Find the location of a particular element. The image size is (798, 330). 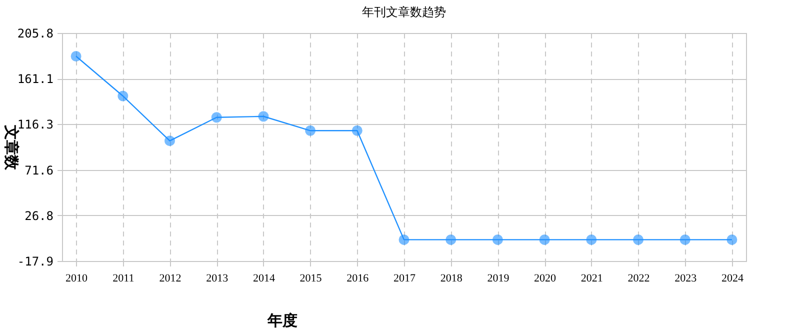

x-tick-label: 2022 is located at coordinates (639, 278).